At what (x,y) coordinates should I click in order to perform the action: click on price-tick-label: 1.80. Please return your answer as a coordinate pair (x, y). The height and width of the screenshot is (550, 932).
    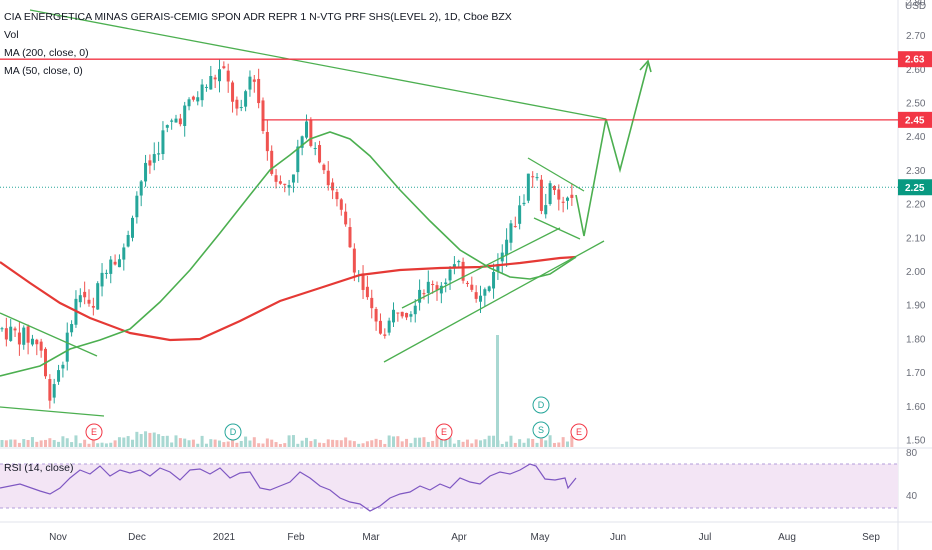
    Looking at the image, I should click on (916, 339).